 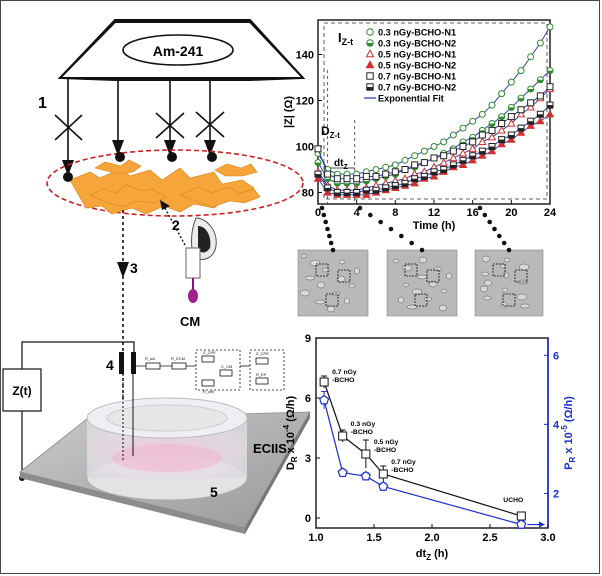 I want to click on chart1-region-box, so click(x=435, y=111).